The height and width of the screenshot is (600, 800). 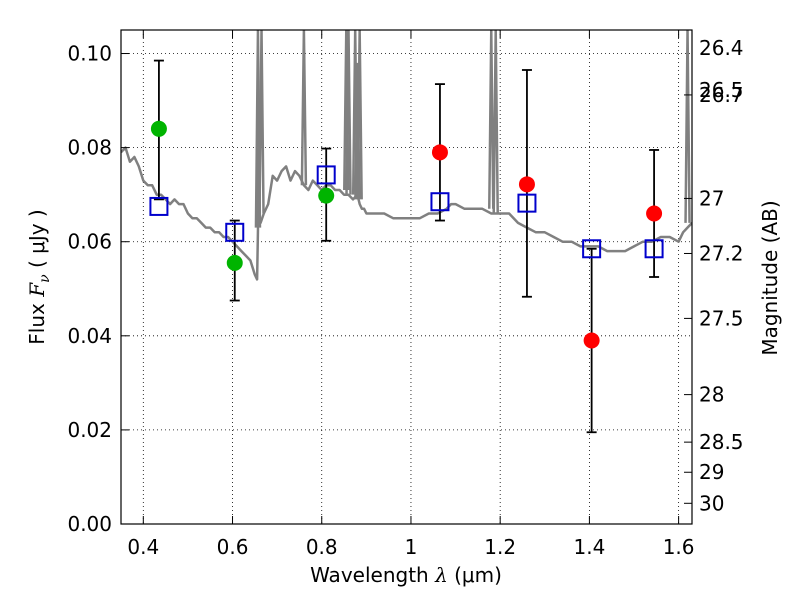 What do you see at coordinates (233, 547) in the screenshot?
I see `x-tick-label: 0.6` at bounding box center [233, 547].